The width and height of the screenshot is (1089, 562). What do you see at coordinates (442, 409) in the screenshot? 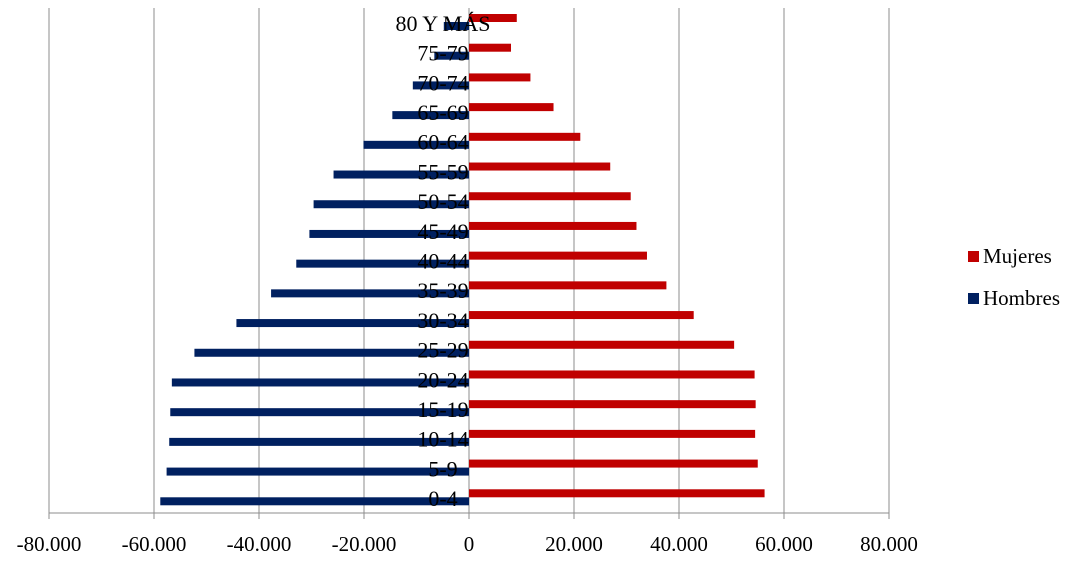
I see `category-label-3: 15-19` at bounding box center [442, 409].